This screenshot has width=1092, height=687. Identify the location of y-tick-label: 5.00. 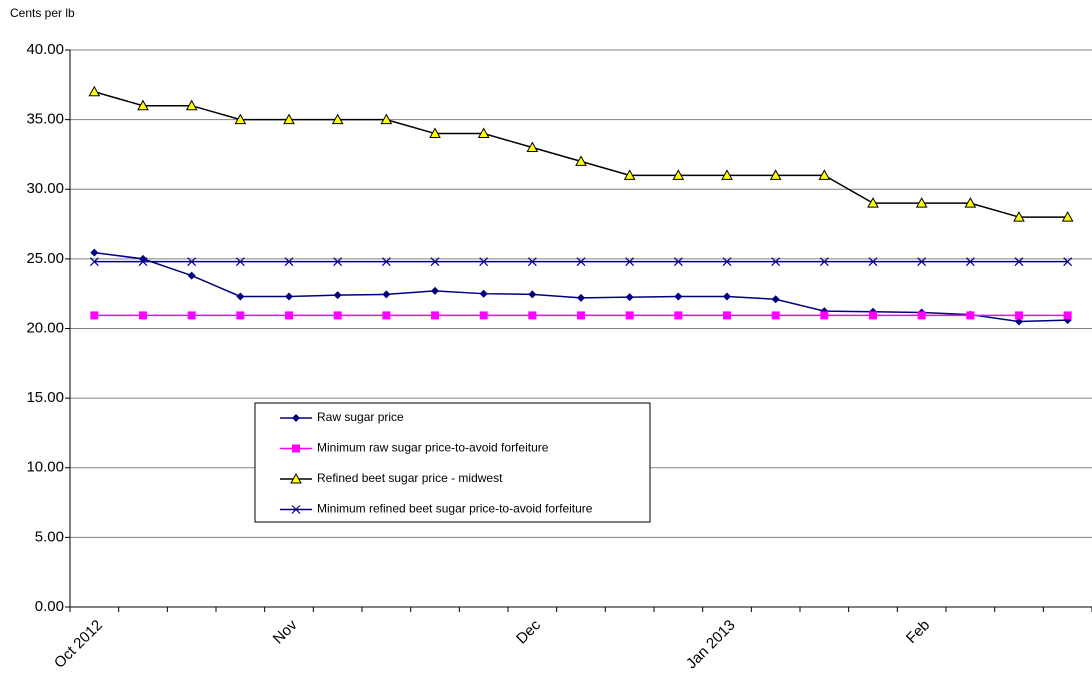
(49, 536).